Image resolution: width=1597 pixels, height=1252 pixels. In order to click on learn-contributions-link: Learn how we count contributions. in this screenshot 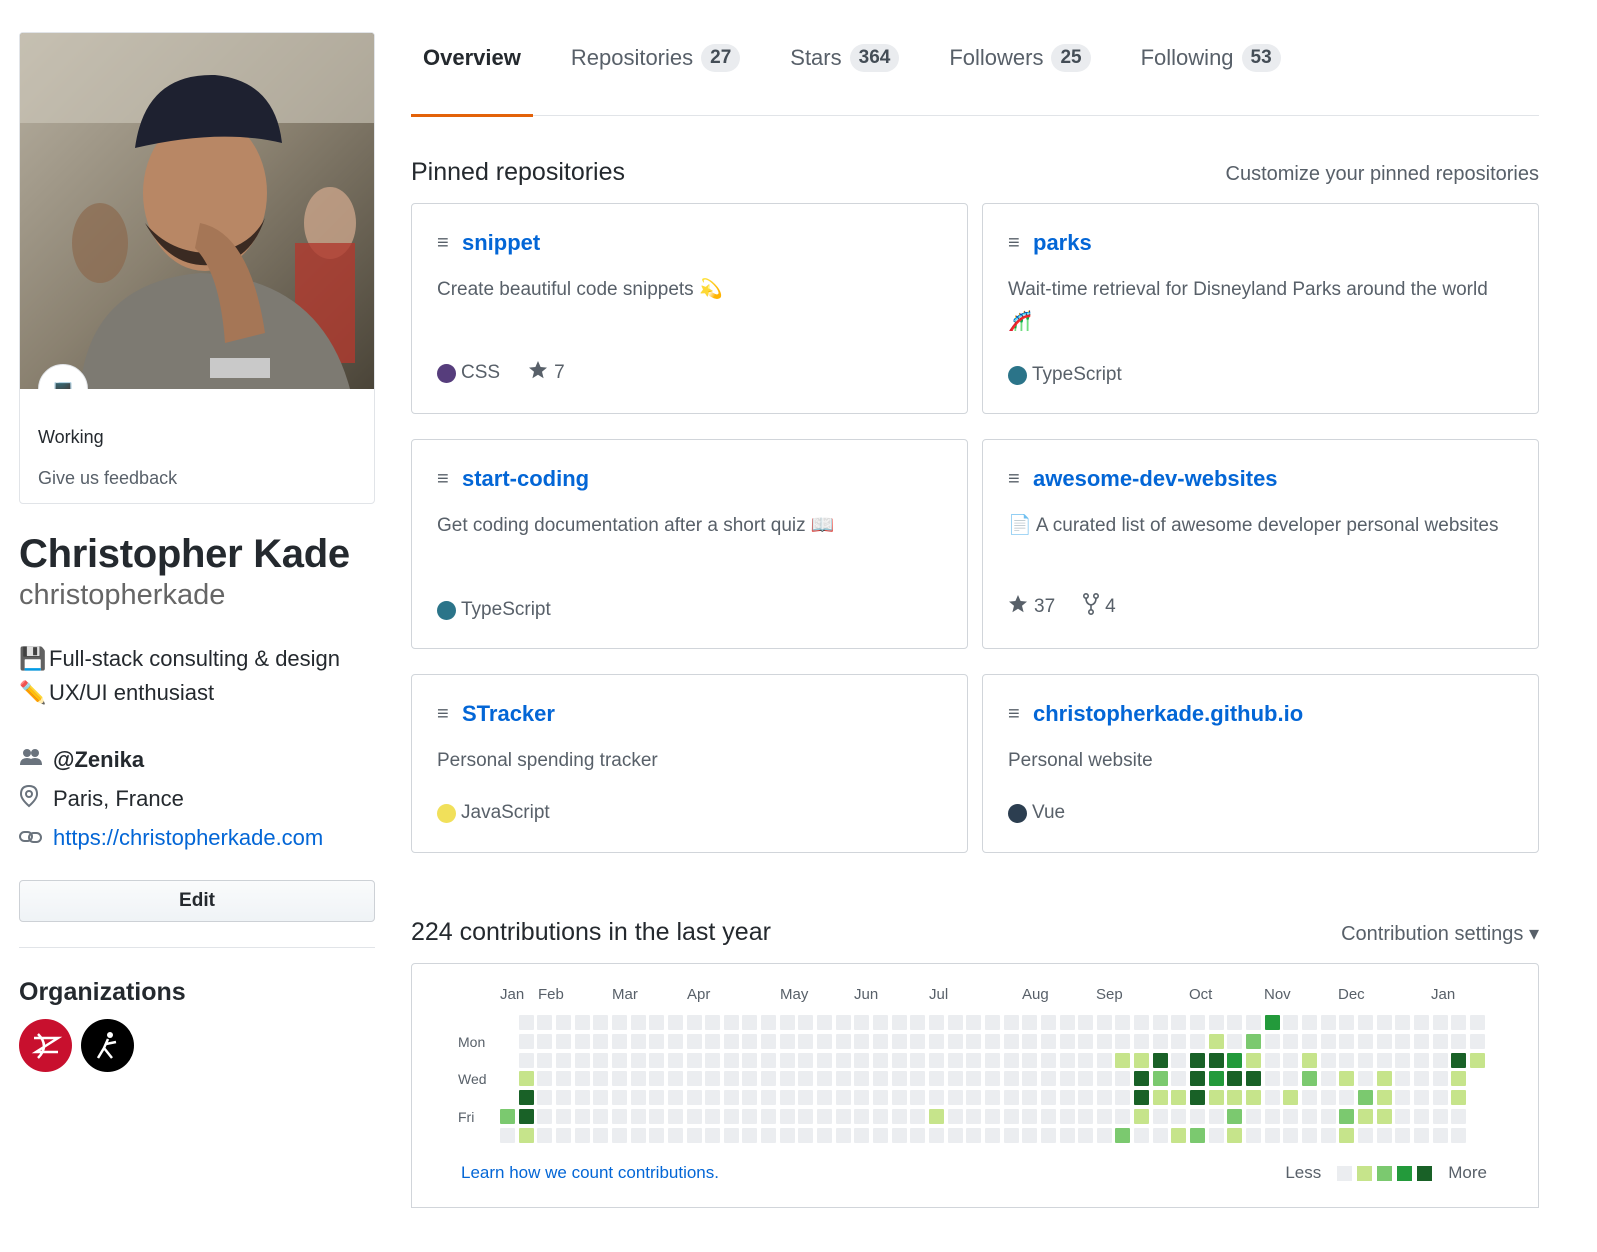, I will do `click(590, 1172)`.